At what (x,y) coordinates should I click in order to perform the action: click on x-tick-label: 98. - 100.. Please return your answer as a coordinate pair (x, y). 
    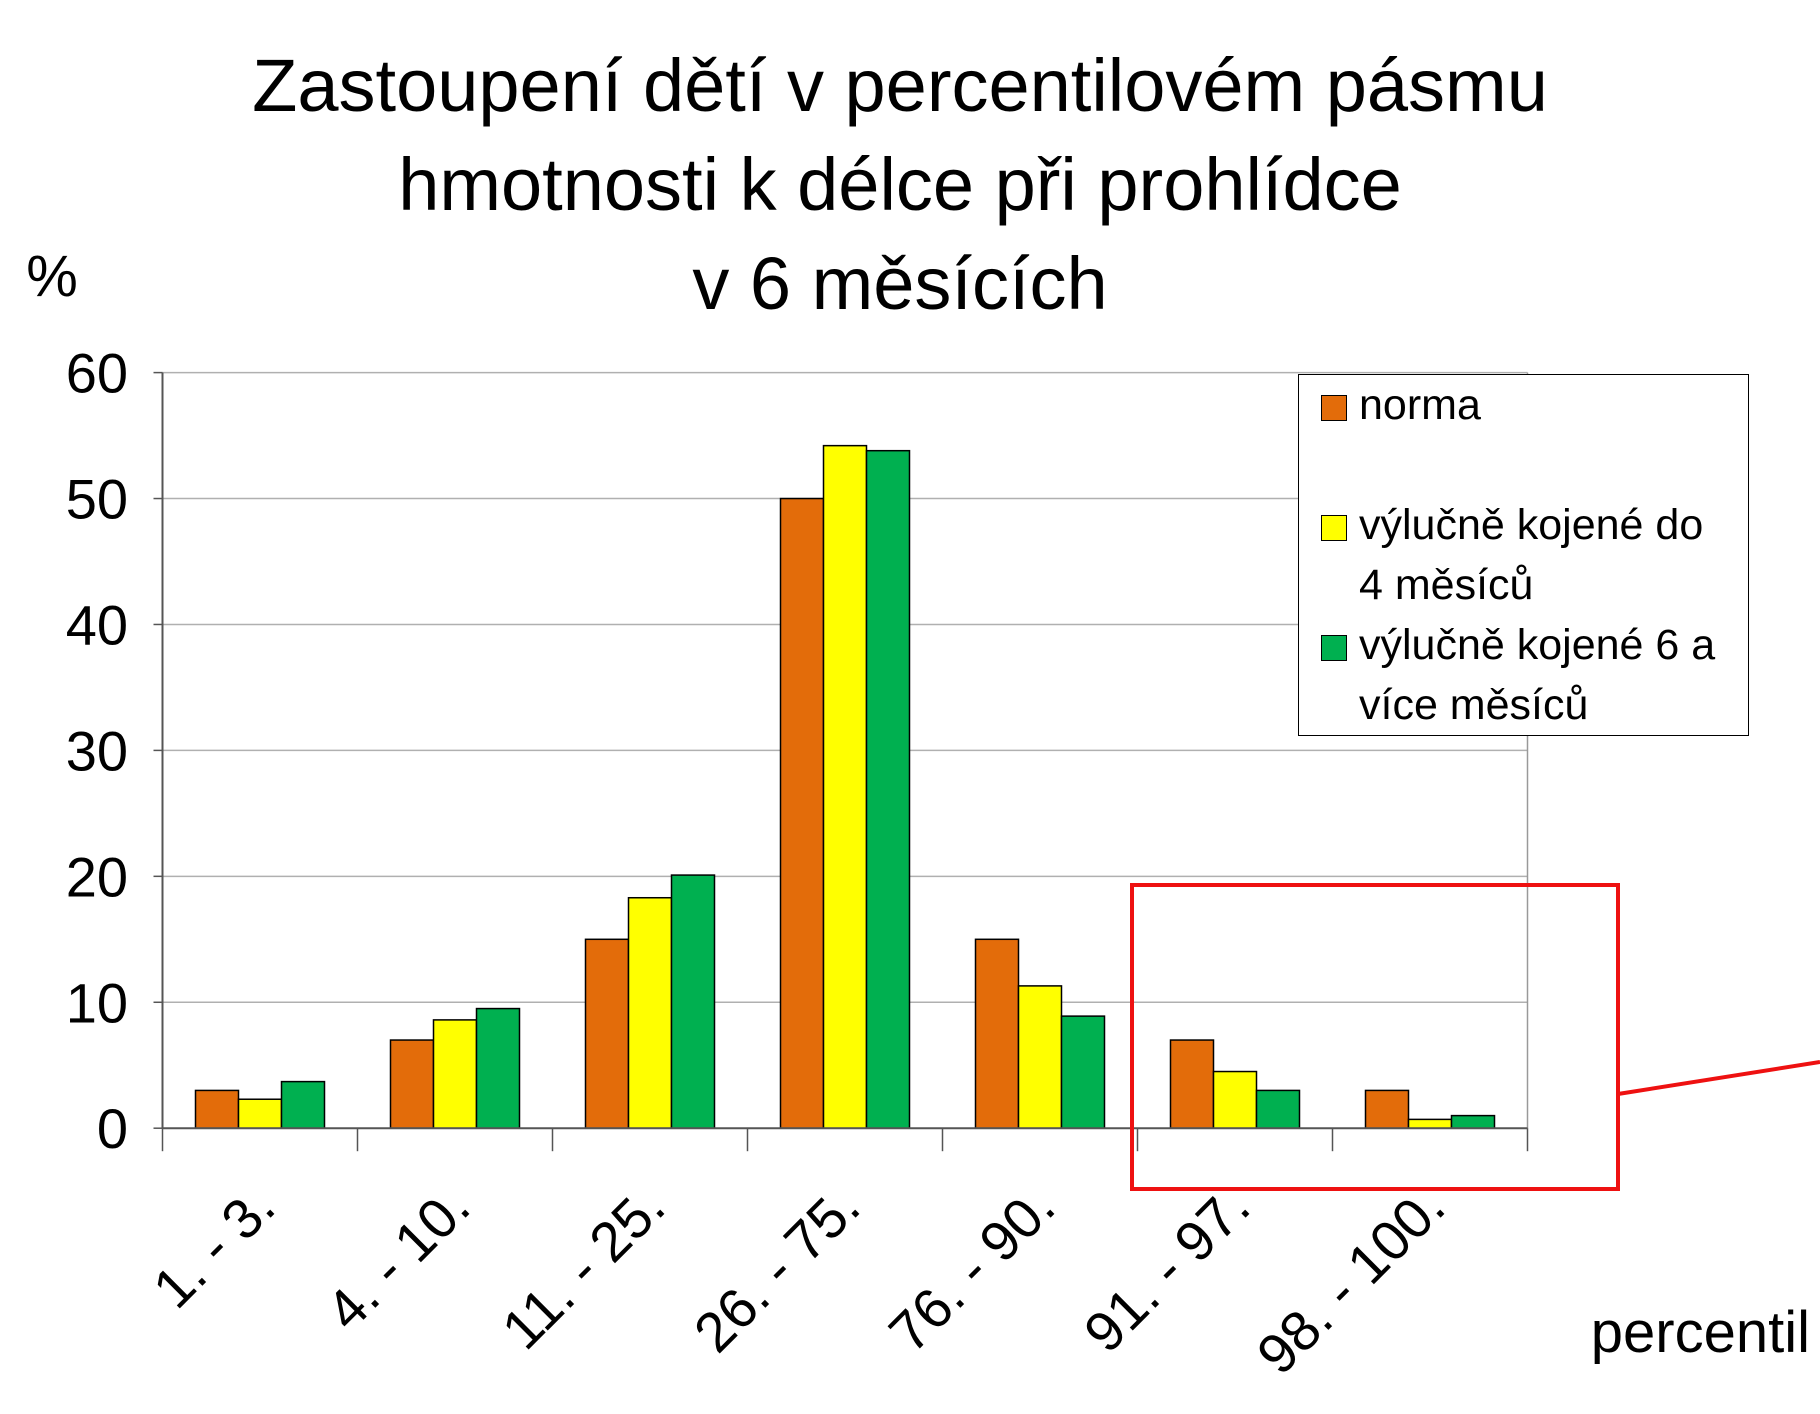
    Looking at the image, I should click on (1351, 1280).